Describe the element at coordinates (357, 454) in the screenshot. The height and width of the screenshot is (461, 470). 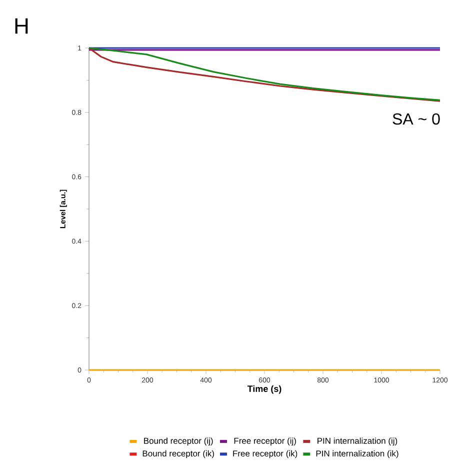
I see `legend-label: PIN internalization (ik)` at that location.